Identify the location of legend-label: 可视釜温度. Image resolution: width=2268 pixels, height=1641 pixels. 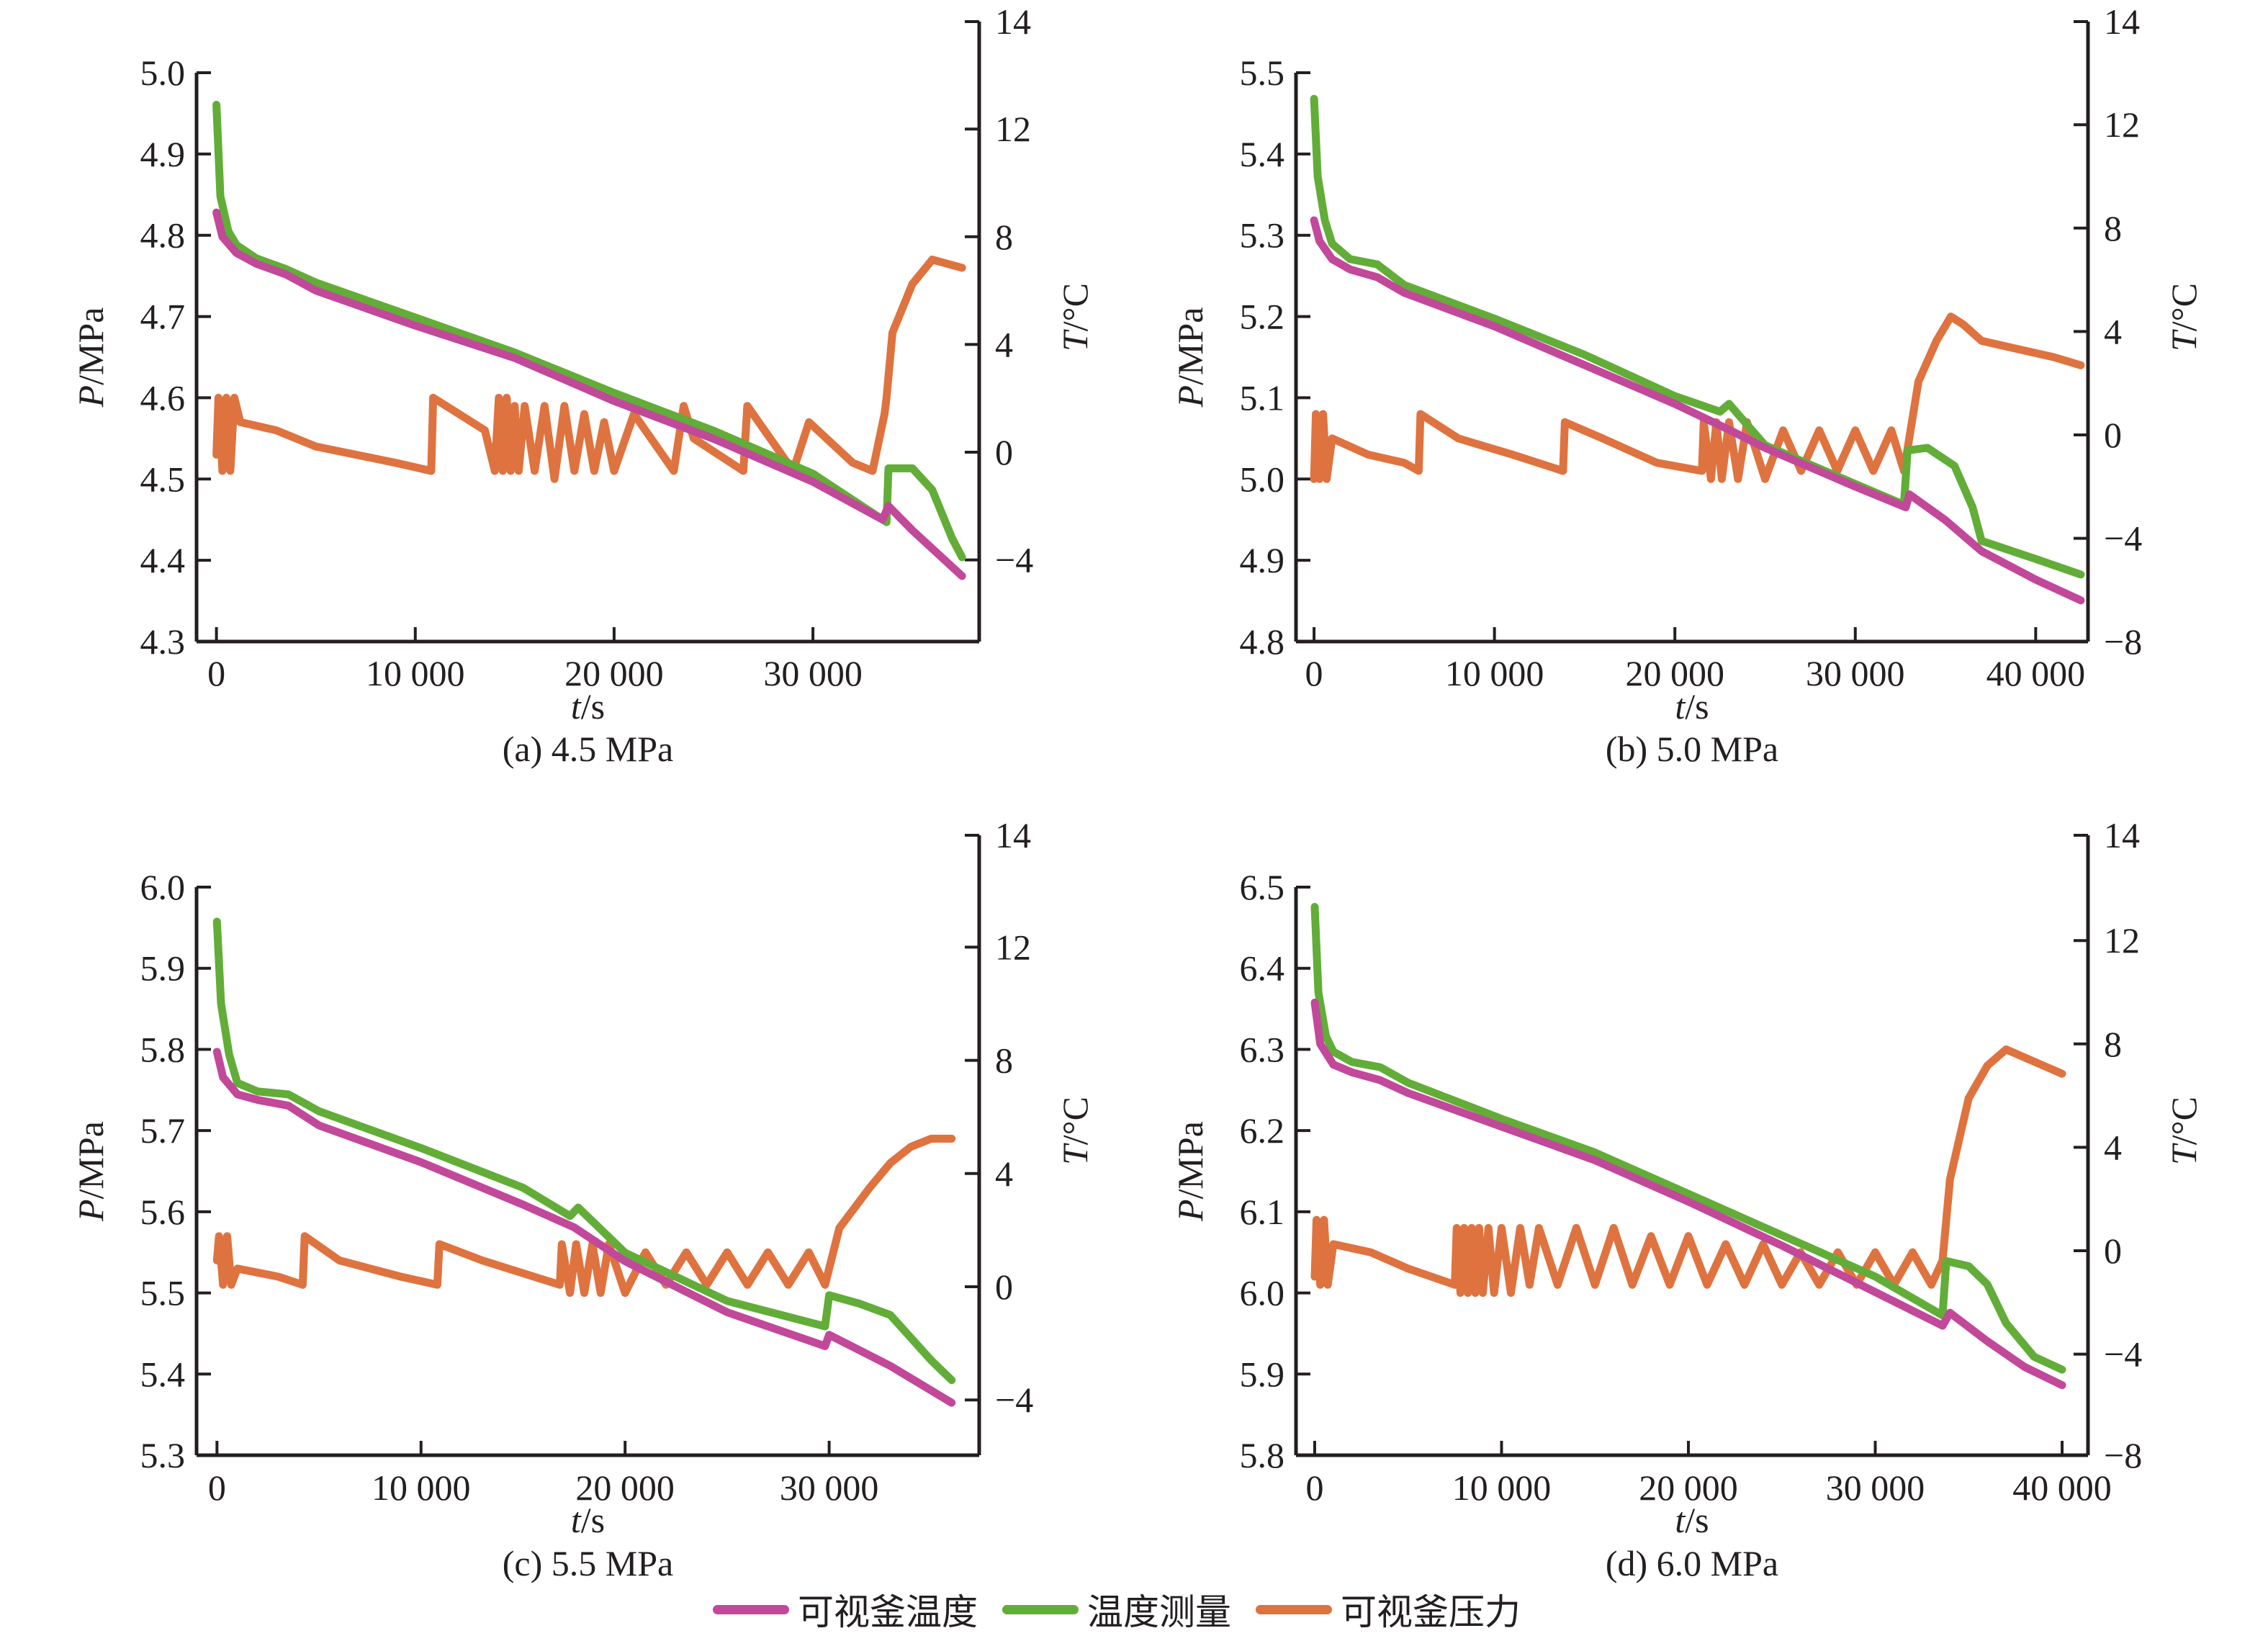
(888, 1612).